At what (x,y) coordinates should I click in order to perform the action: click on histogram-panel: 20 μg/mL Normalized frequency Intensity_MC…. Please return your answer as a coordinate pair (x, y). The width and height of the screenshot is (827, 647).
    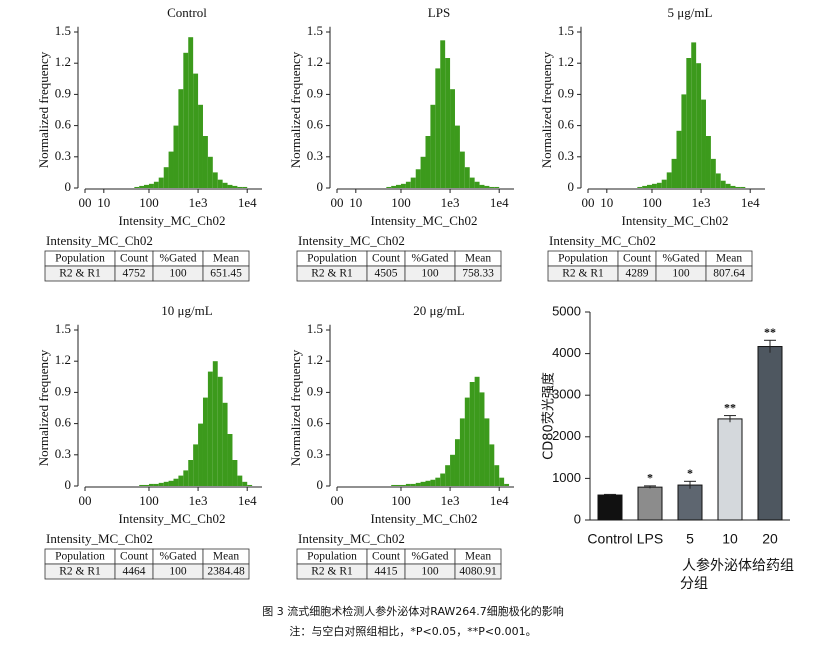
    Looking at the image, I should click on (401, 414).